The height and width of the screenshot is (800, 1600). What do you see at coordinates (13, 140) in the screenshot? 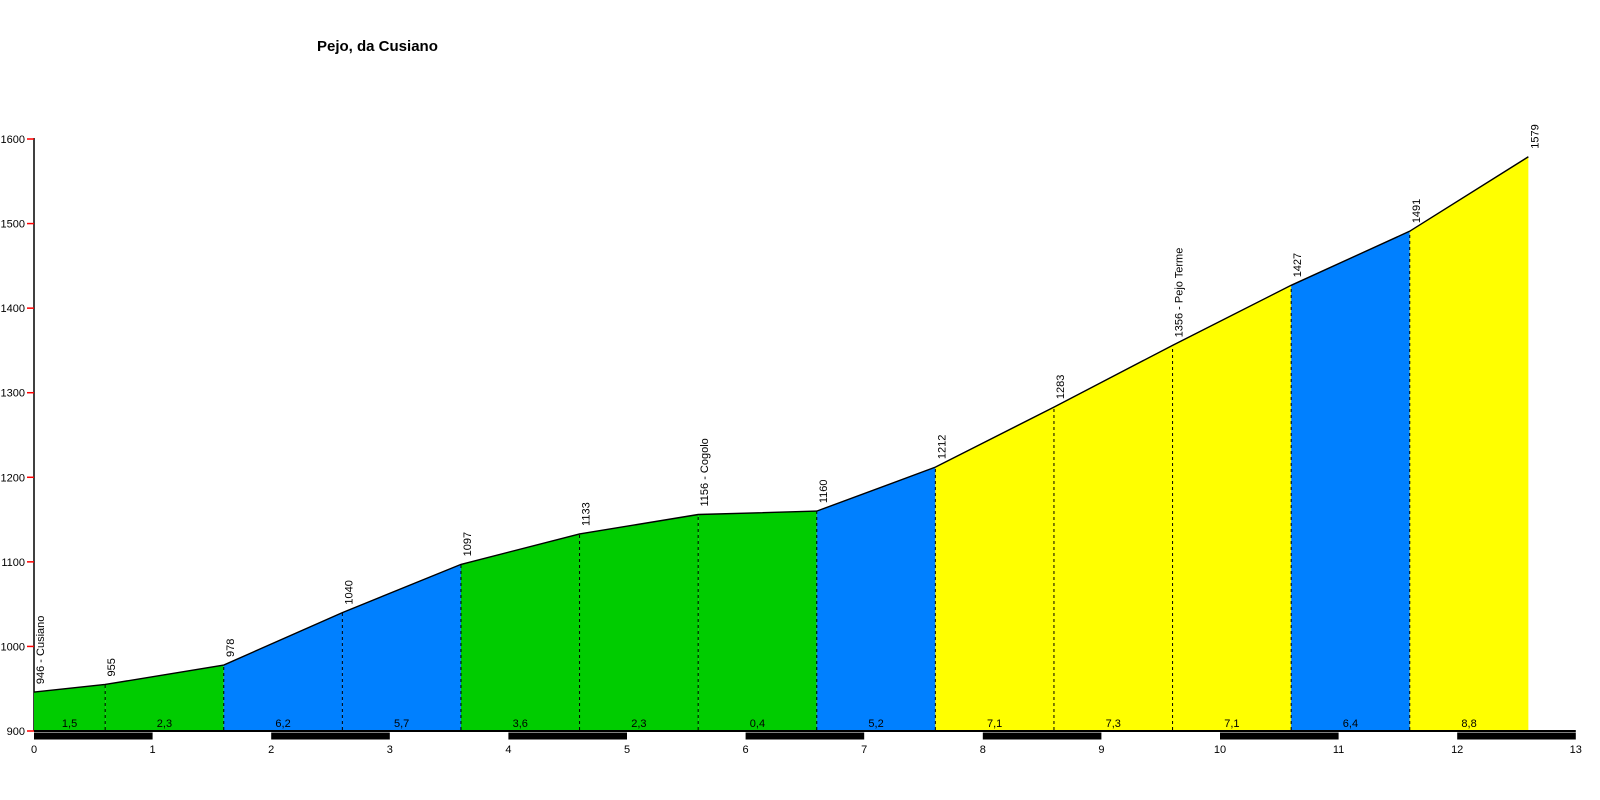
I see `y-tick-label: 1600` at bounding box center [13, 140].